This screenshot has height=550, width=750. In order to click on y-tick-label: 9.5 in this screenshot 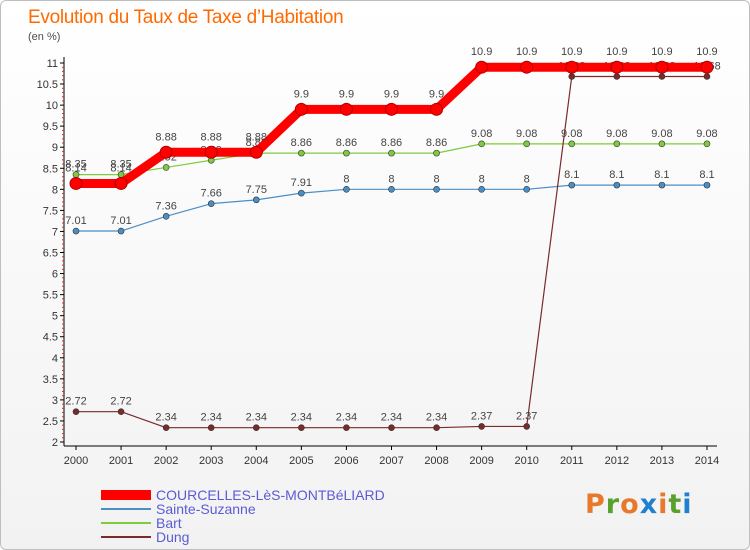, I will do `click(50, 127)`.